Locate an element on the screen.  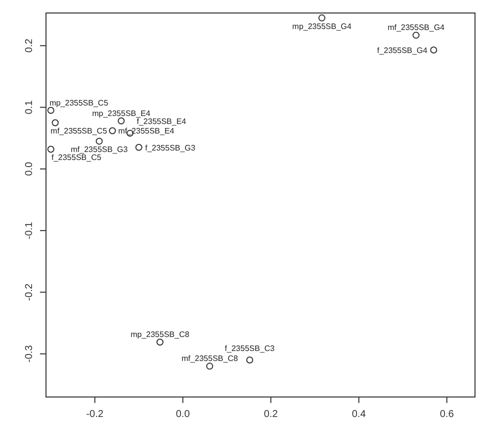
data-label: mp_2355SB_C8 is located at coordinates (160, 335).